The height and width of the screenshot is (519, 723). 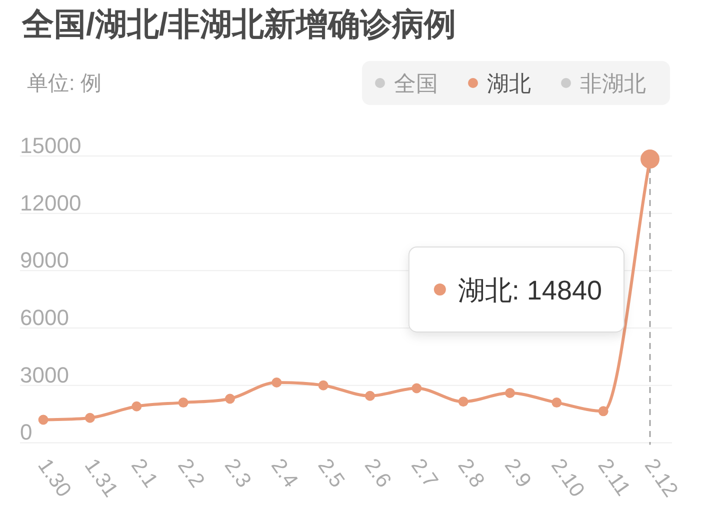 I want to click on xtick: 2.4, so click(x=284, y=473).